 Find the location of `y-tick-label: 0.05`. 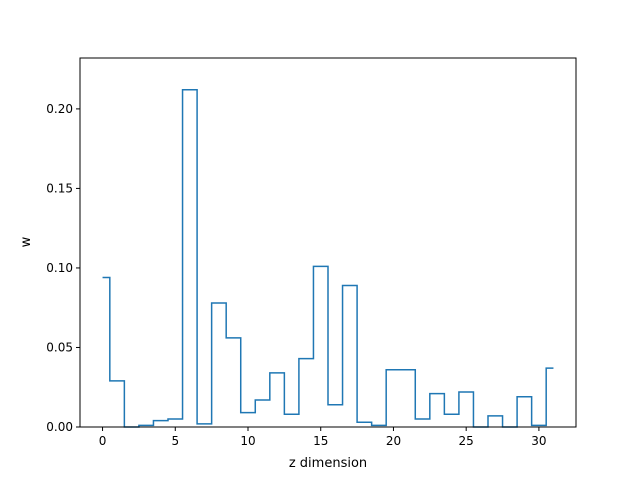

y-tick-label: 0.05 is located at coordinates (59, 347).